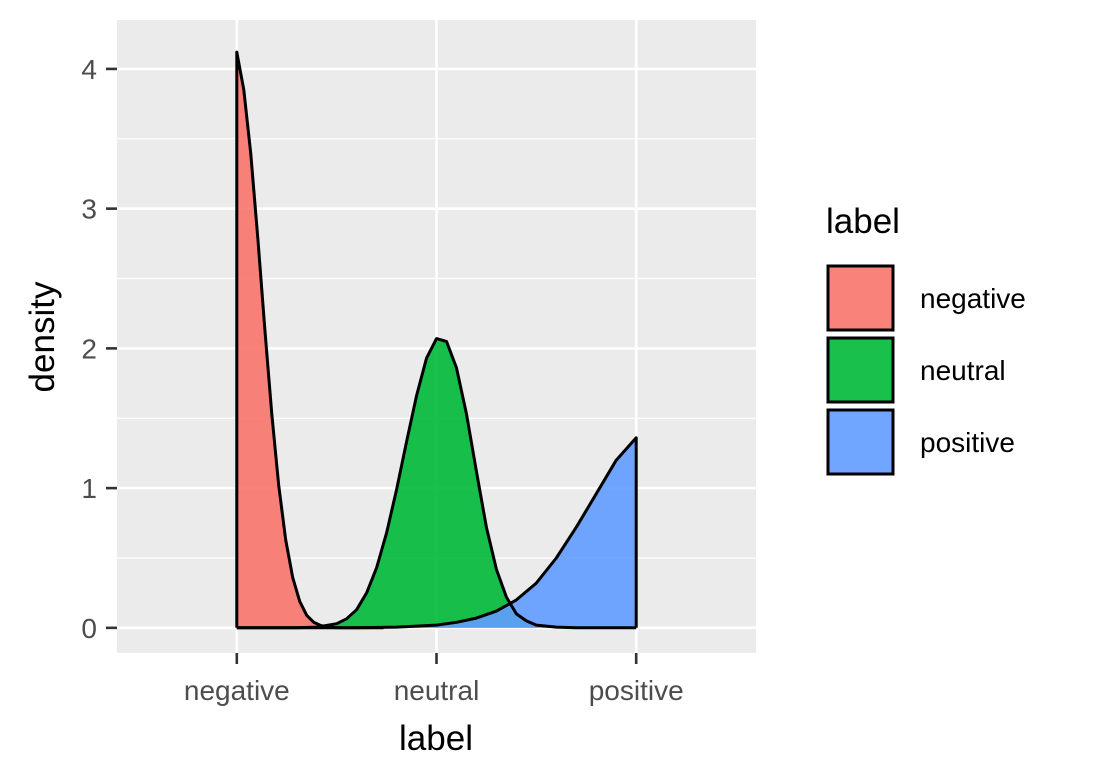  What do you see at coordinates (926, 339) in the screenshot?
I see `legend: label negative neutral positive` at bounding box center [926, 339].